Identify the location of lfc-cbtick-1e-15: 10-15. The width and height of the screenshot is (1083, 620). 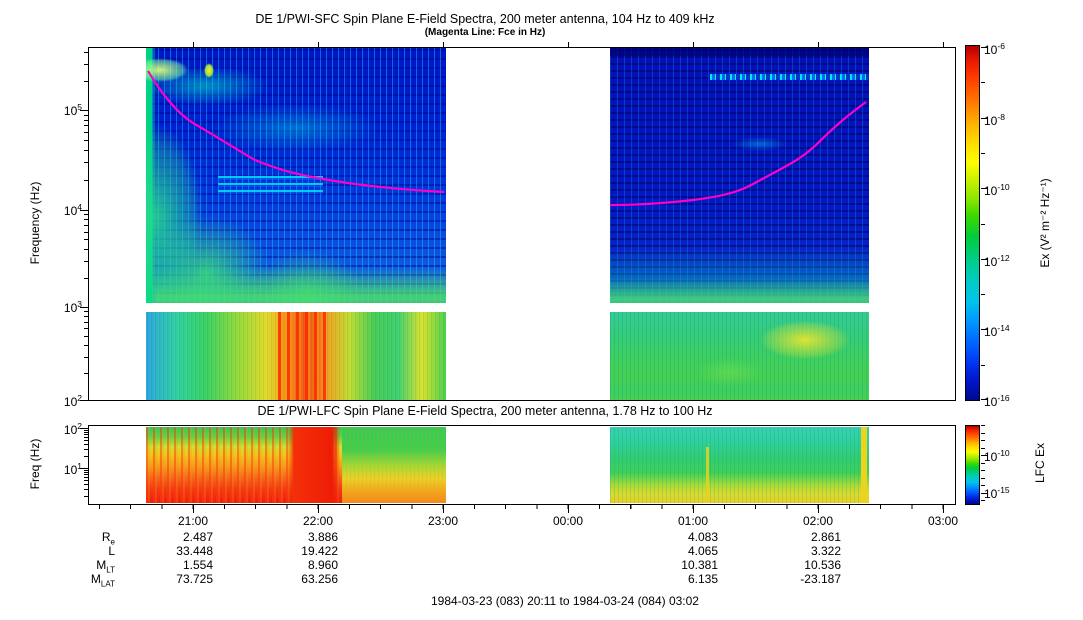
(997, 493).